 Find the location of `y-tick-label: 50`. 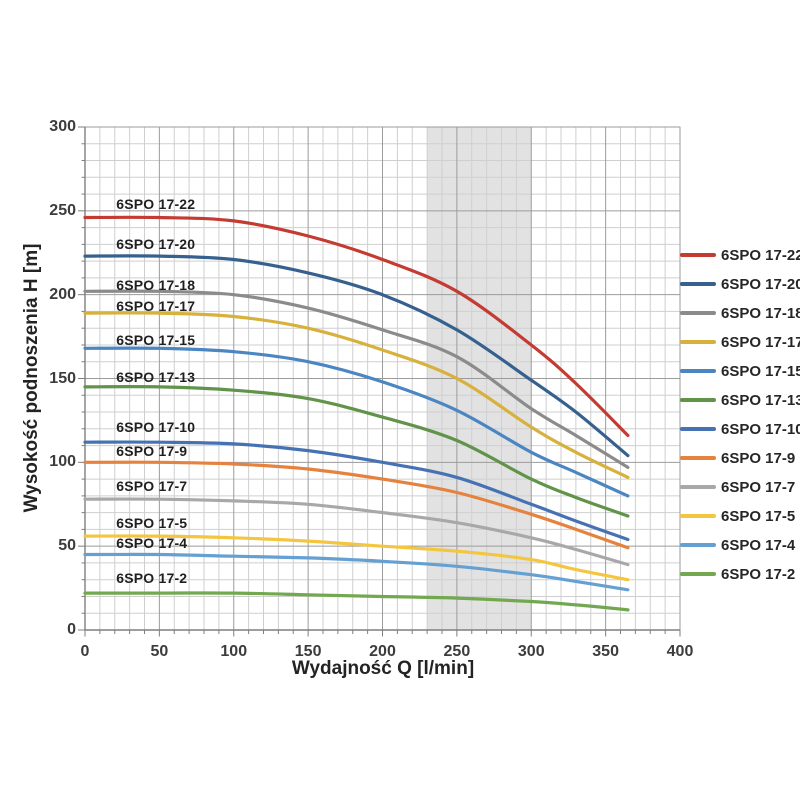

y-tick-label: 50 is located at coordinates (67, 546).